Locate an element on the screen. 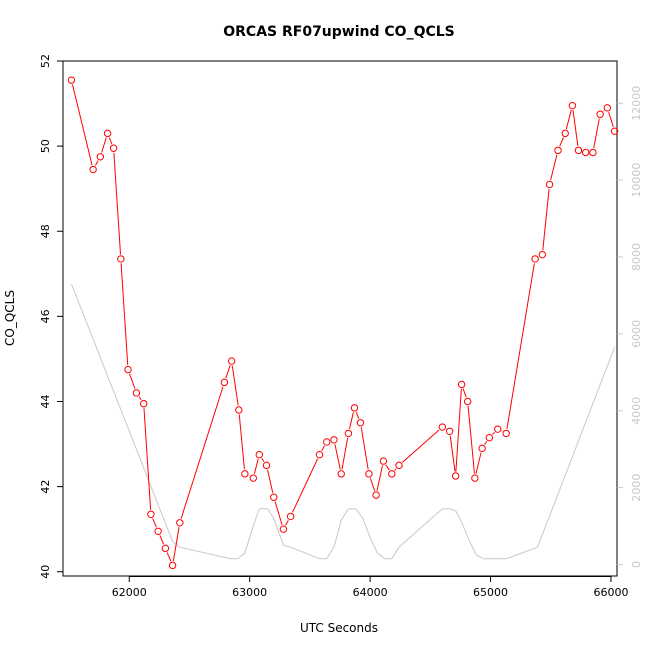 This screenshot has width=650, height=650. y-tick-label: 44 is located at coordinates (45, 401).